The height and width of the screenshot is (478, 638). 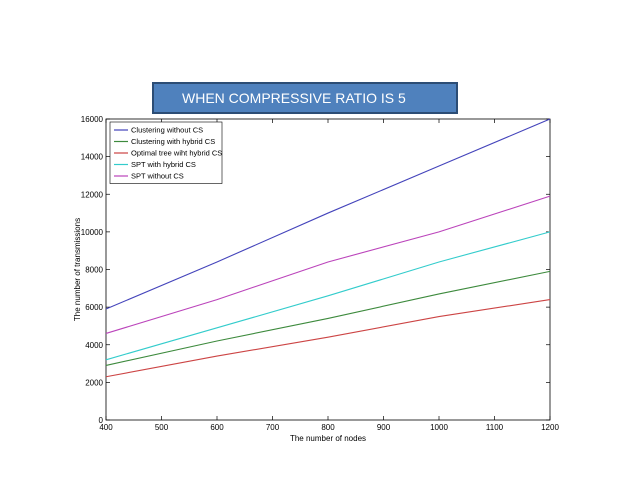 What do you see at coordinates (273, 427) in the screenshot?
I see `x-tick-label: 700` at bounding box center [273, 427].